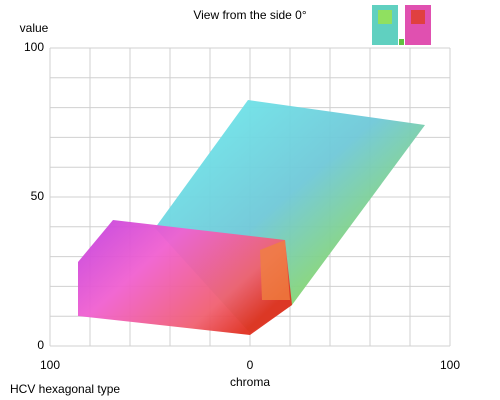 The height and width of the screenshot is (400, 500). What do you see at coordinates (401, 25) in the screenshot?
I see `icons` at bounding box center [401, 25].